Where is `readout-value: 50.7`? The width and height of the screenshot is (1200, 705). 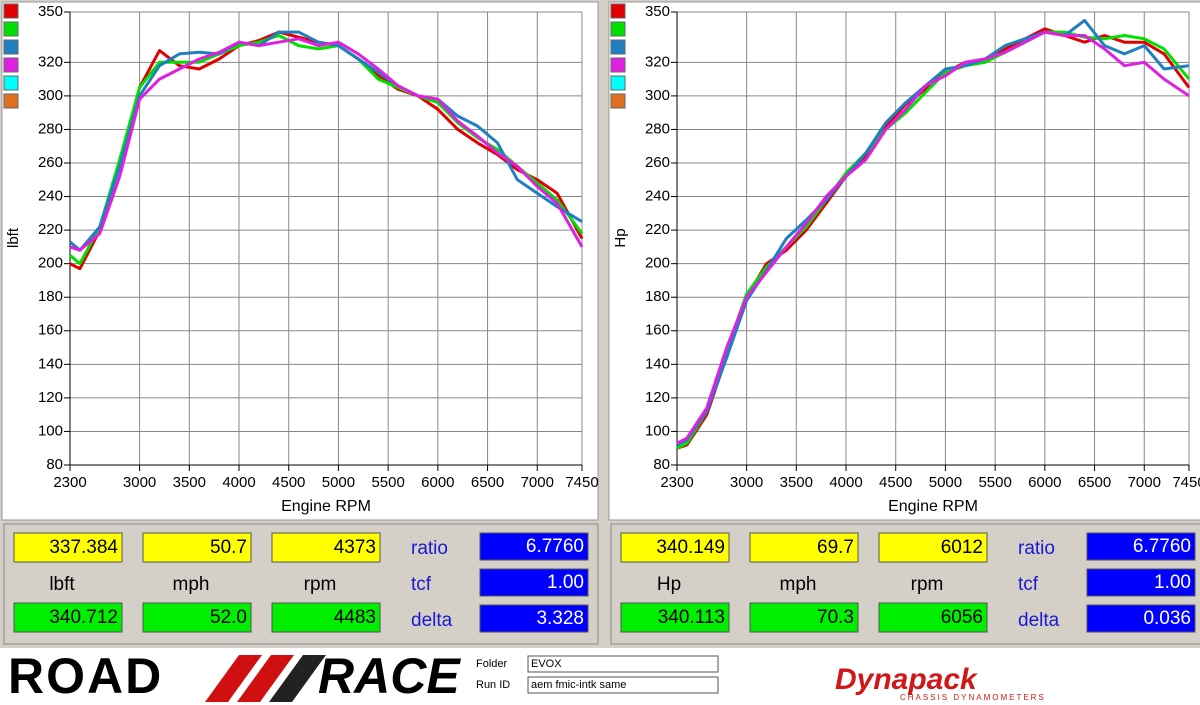
readout-value: 50.7 is located at coordinates (228, 547).